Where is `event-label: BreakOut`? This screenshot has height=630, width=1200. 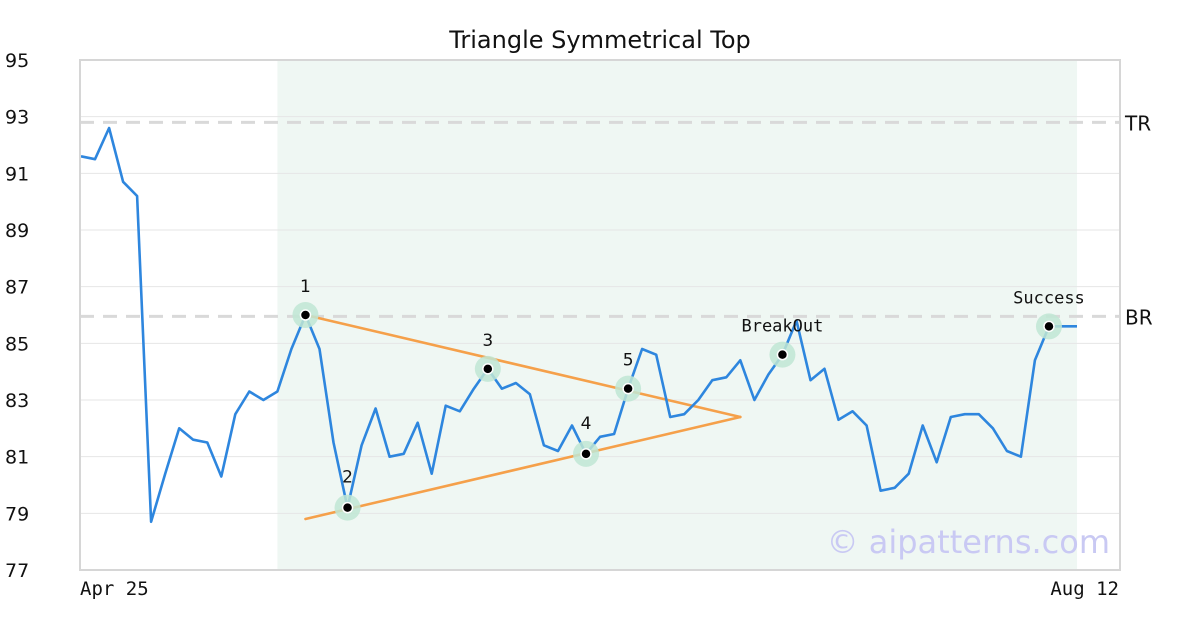 event-label: BreakOut is located at coordinates (782, 327).